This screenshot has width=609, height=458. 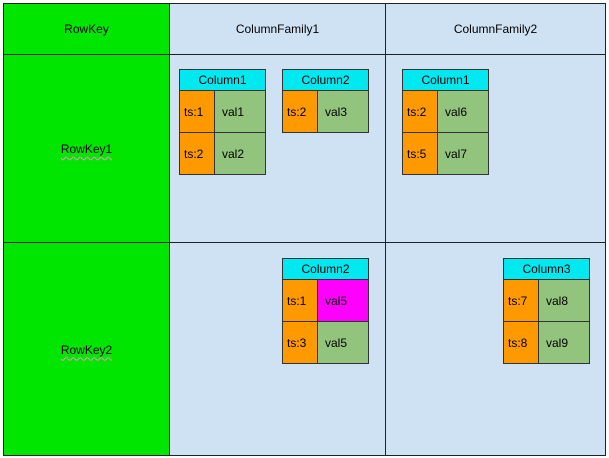 I want to click on value-cell: val8, so click(x=564, y=300).